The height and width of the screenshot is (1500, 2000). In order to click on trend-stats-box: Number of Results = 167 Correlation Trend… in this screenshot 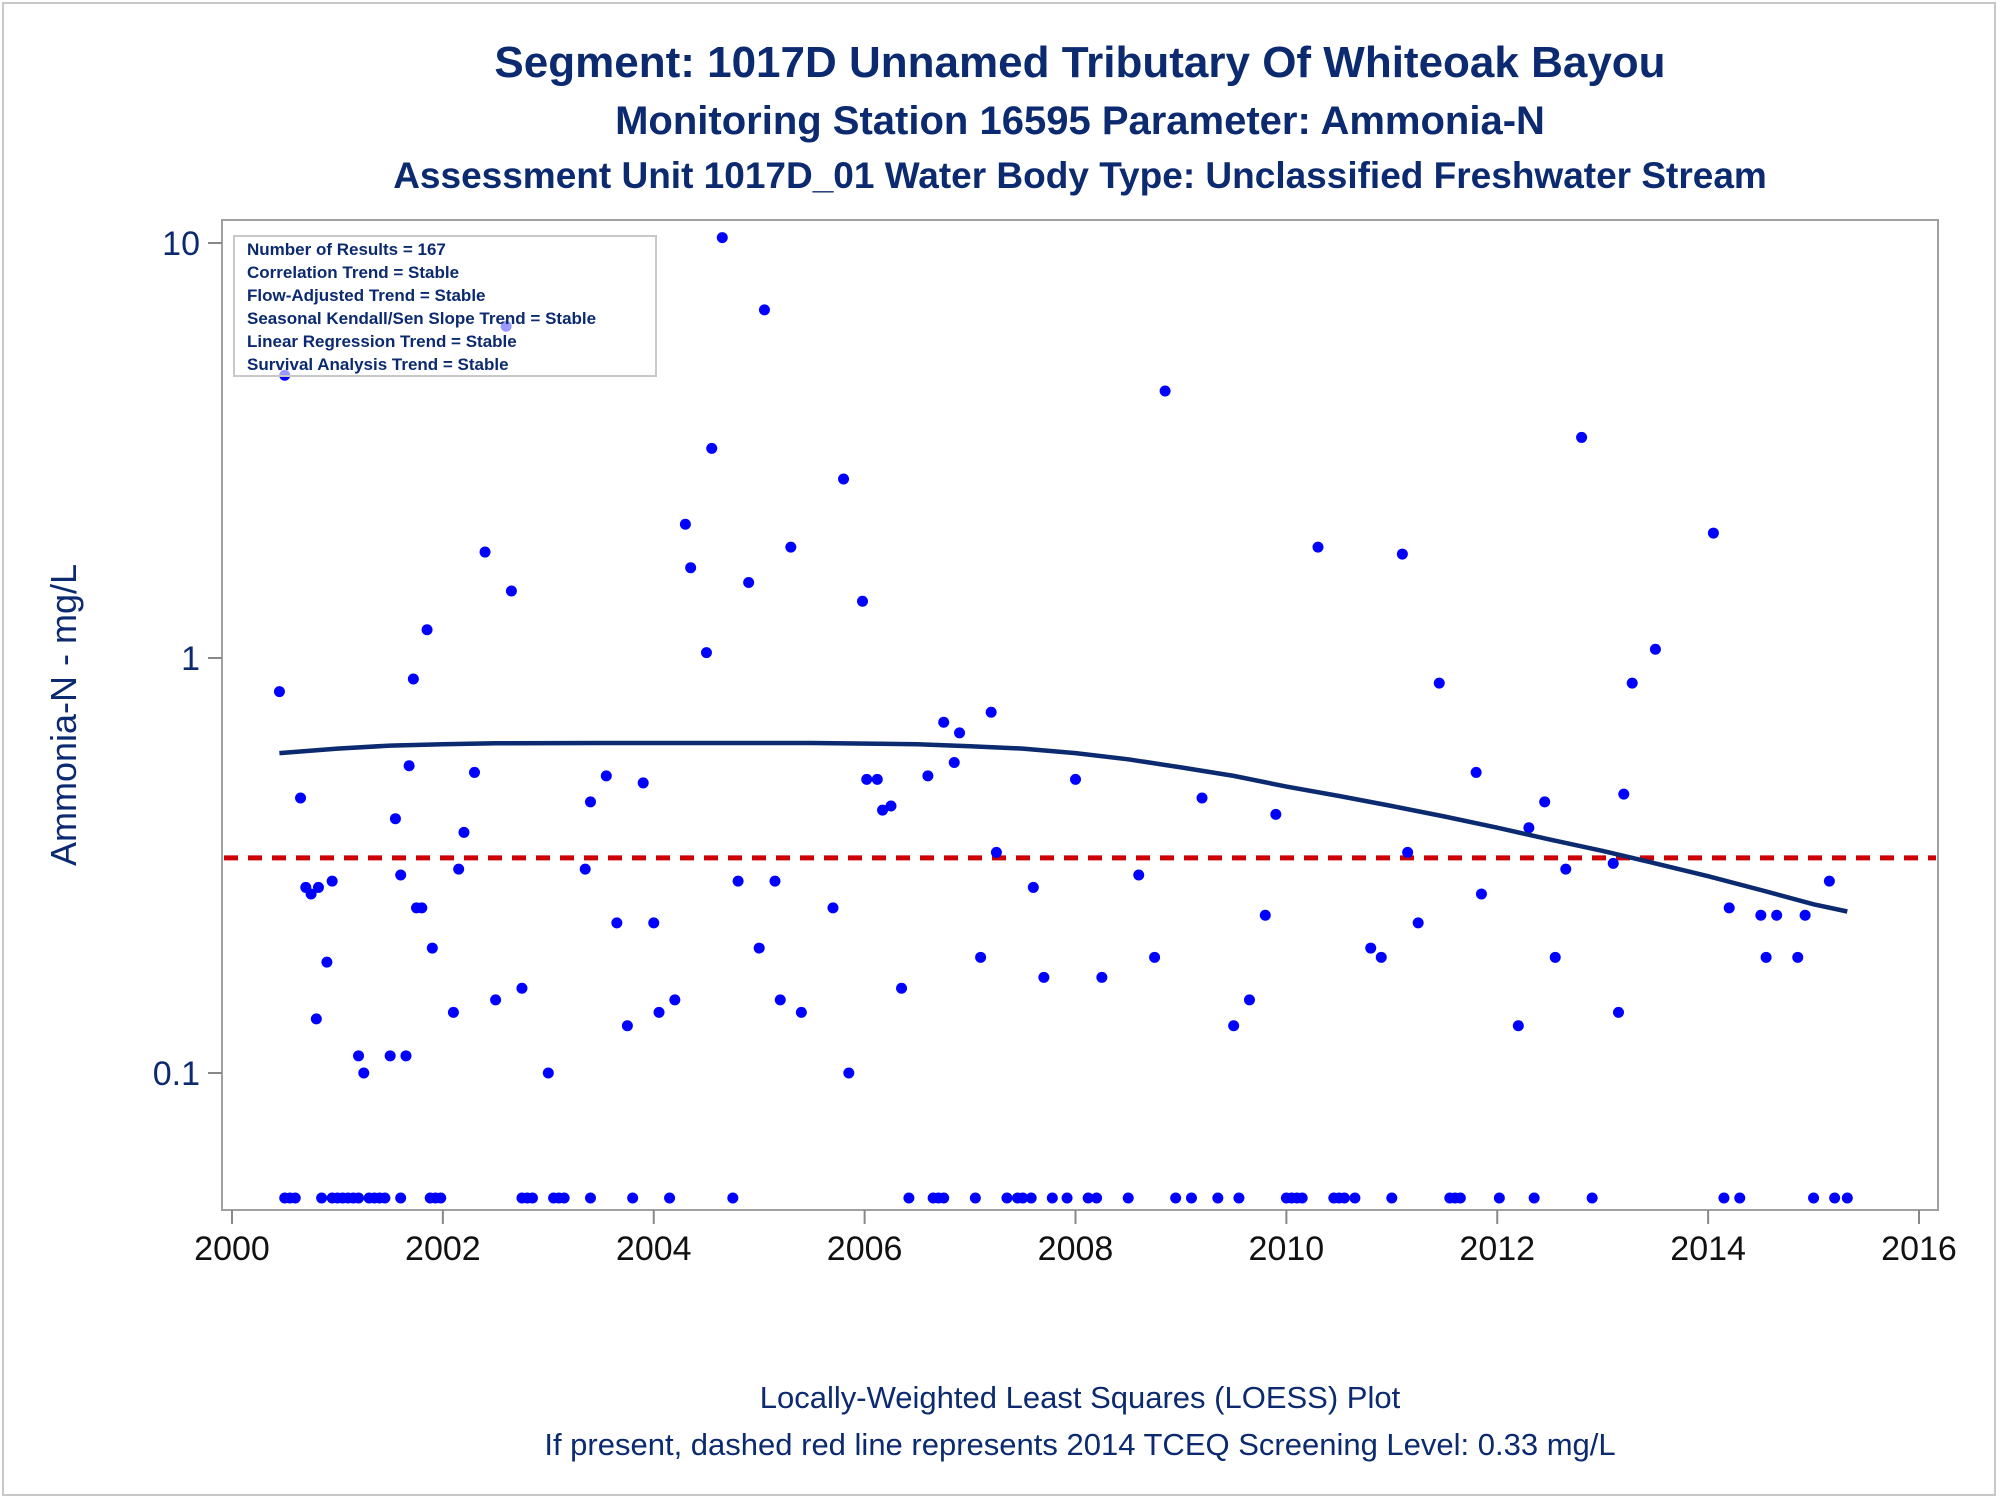, I will do `click(445, 306)`.